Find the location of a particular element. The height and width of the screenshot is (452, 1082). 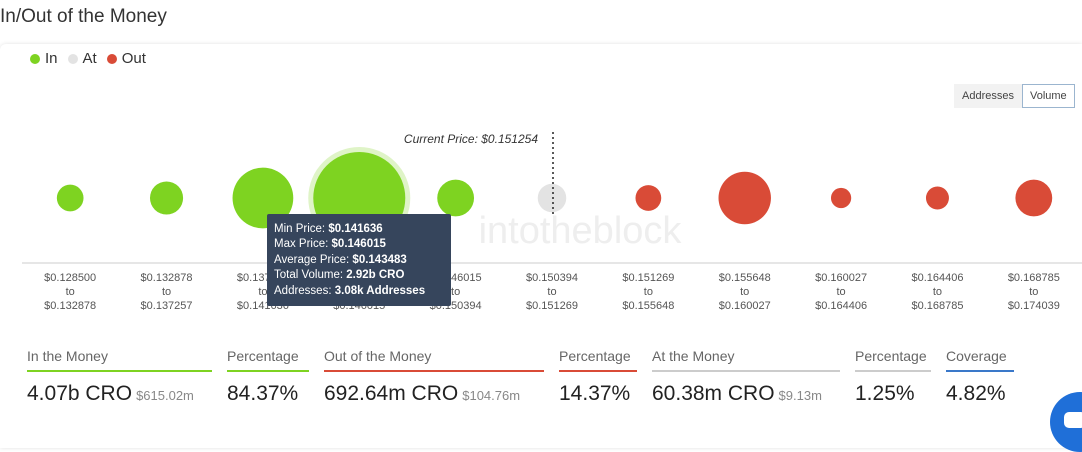

stat-coverage: Coverage 4.82% is located at coordinates (980, 377).